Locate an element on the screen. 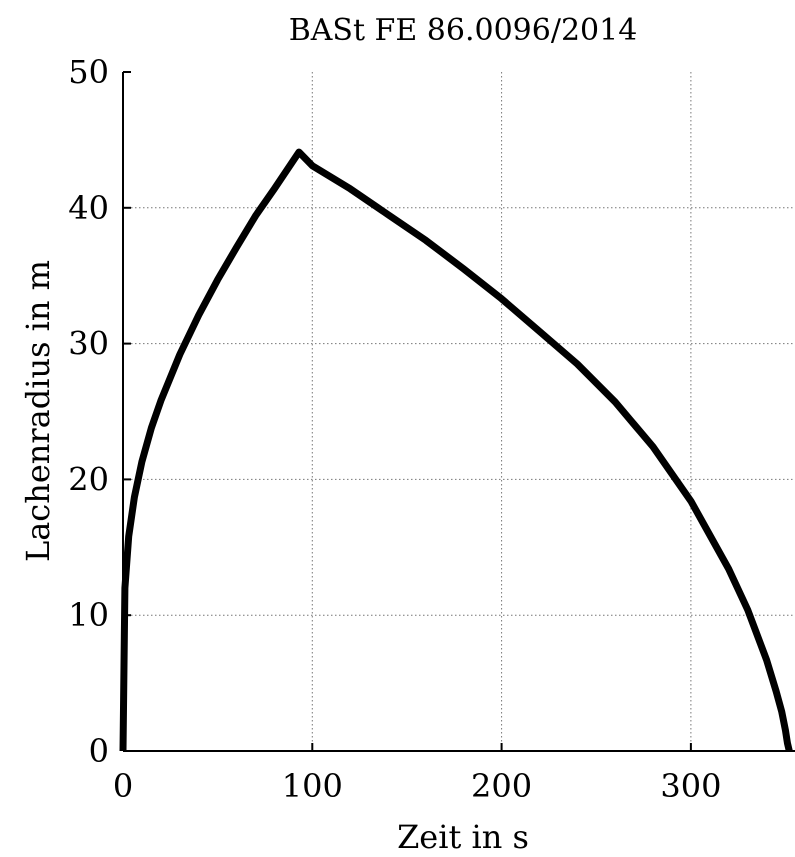 The height and width of the screenshot is (857, 795). y-tick-label-20: 20 is located at coordinates (88, 479).